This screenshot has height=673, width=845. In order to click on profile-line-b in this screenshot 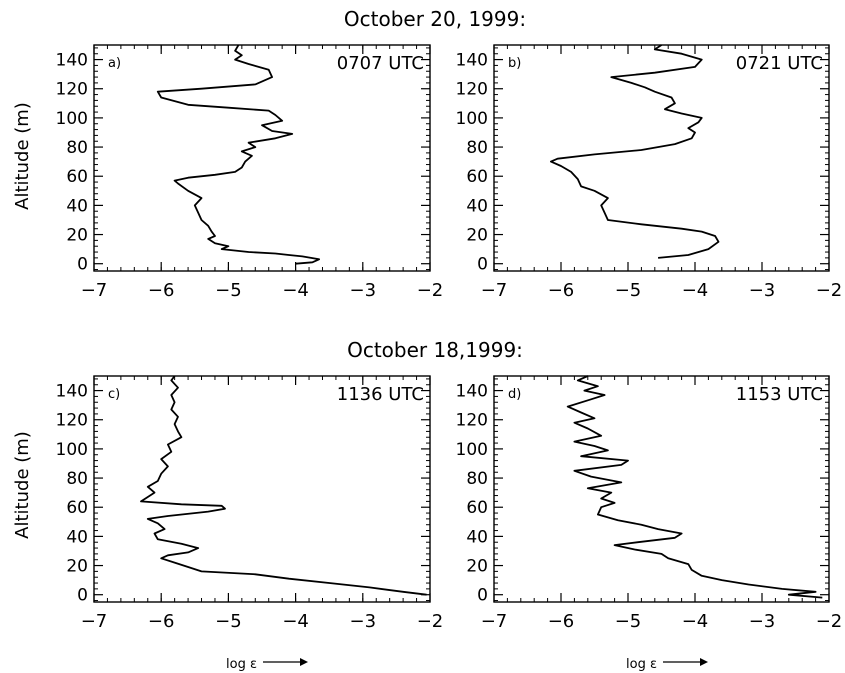, I will do `click(635, 151)`.